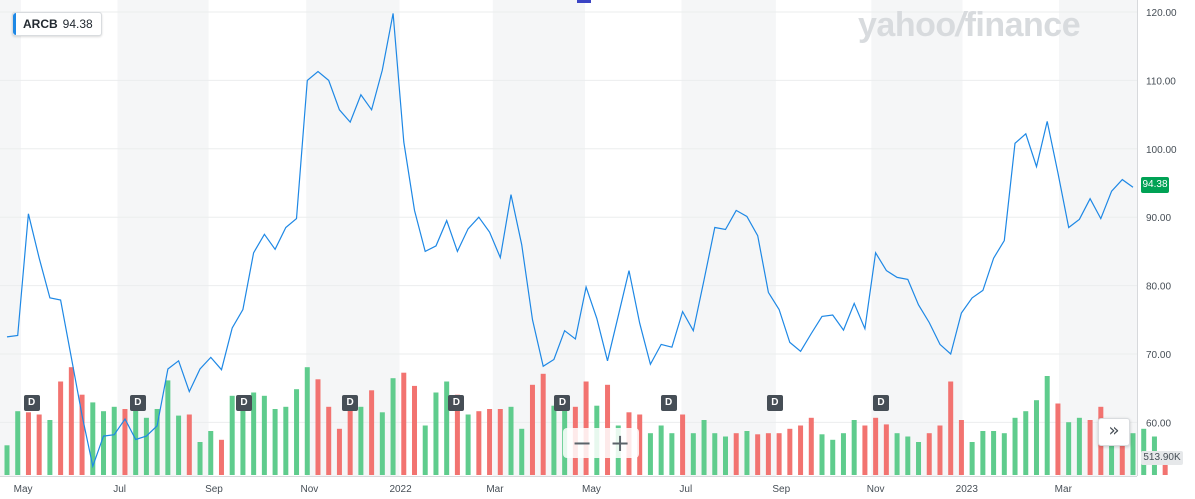  What do you see at coordinates (543, 489) in the screenshot?
I see `x-axis-ticks: May Jul Sep Nov 2022 Mar May Jul Sep Nov 2023 Mar` at bounding box center [543, 489].